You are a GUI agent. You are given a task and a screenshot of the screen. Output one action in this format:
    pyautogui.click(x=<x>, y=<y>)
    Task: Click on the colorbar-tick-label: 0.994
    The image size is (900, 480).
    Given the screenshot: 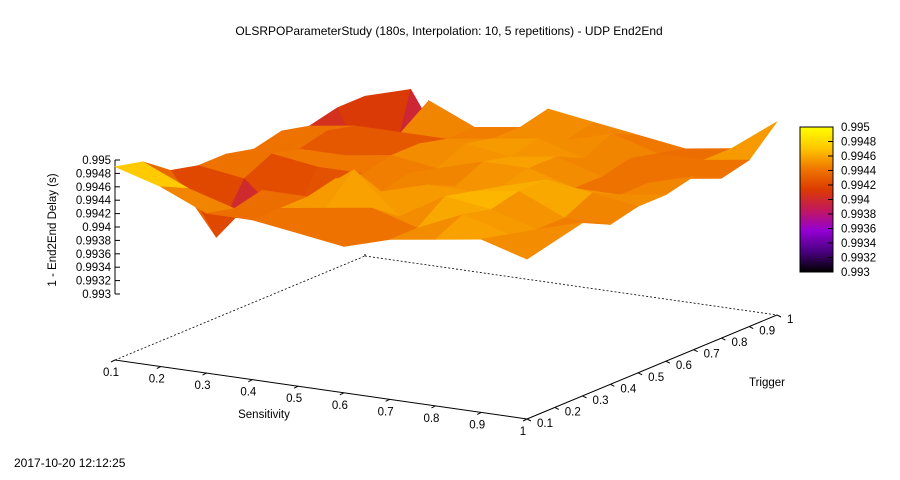 What is the action you would take?
    pyautogui.click(x=855, y=201)
    